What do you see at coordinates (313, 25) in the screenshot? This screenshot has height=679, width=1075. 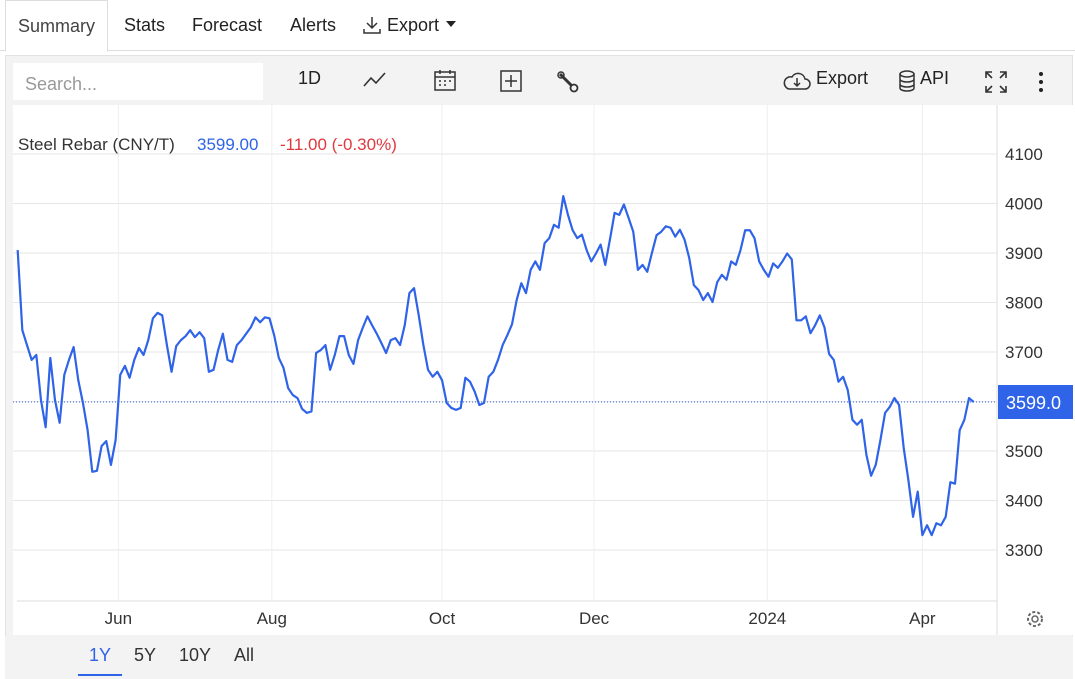 I see `tab: Alerts` at bounding box center [313, 25].